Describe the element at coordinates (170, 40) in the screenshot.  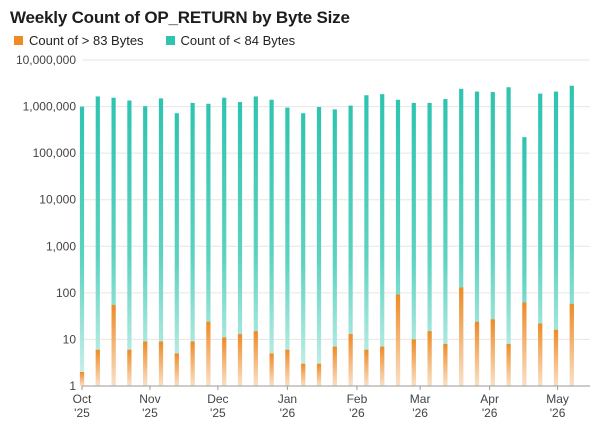
I see `legend-swatch-teal` at that location.